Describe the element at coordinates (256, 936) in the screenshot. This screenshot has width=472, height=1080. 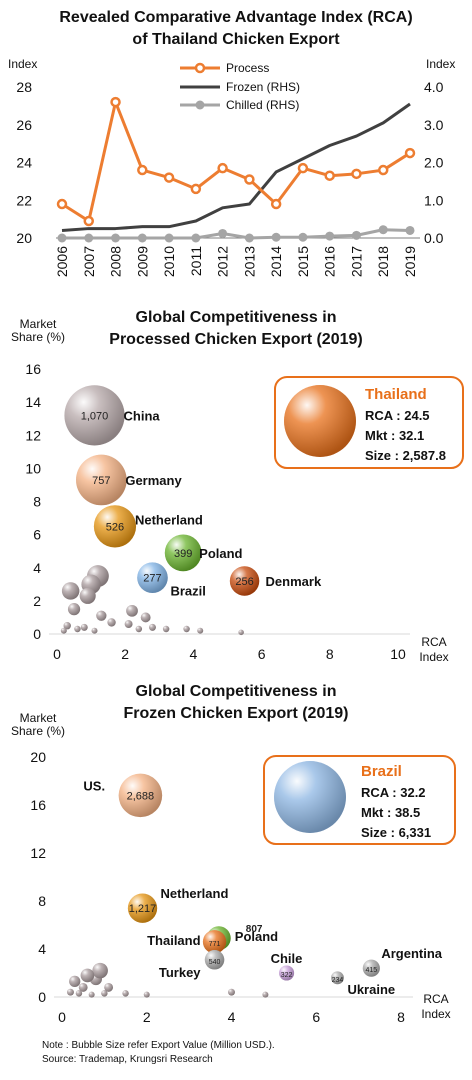
I see `chart3-bubble-label: Poland` at that location.